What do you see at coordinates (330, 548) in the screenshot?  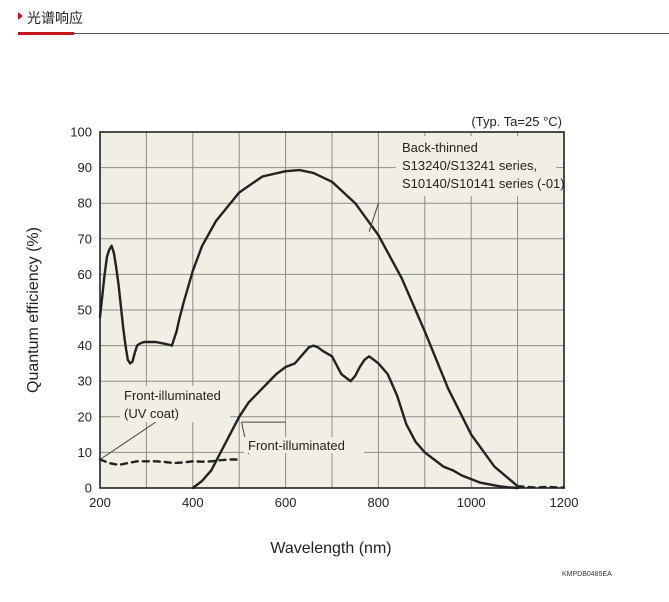 I see `x-axis-label: Wavelength (nm)` at bounding box center [330, 548].